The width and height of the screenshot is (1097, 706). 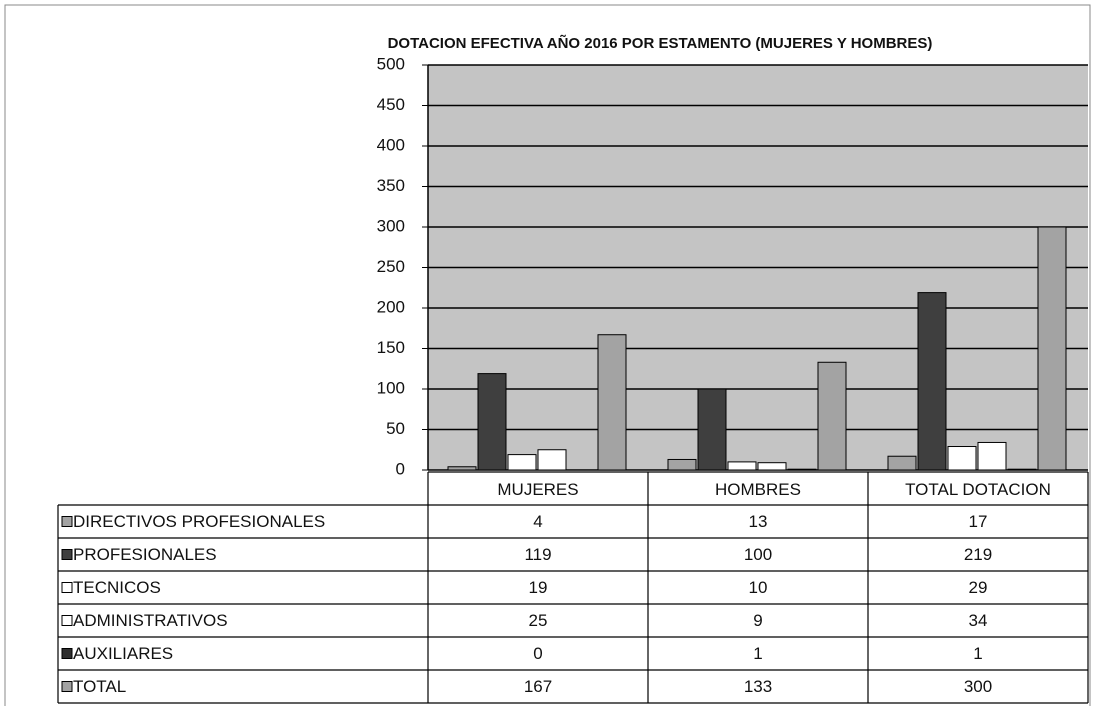 What do you see at coordinates (199, 521) in the screenshot?
I see `legend-label: DIRECTIVOS PROFESIONALES` at bounding box center [199, 521].